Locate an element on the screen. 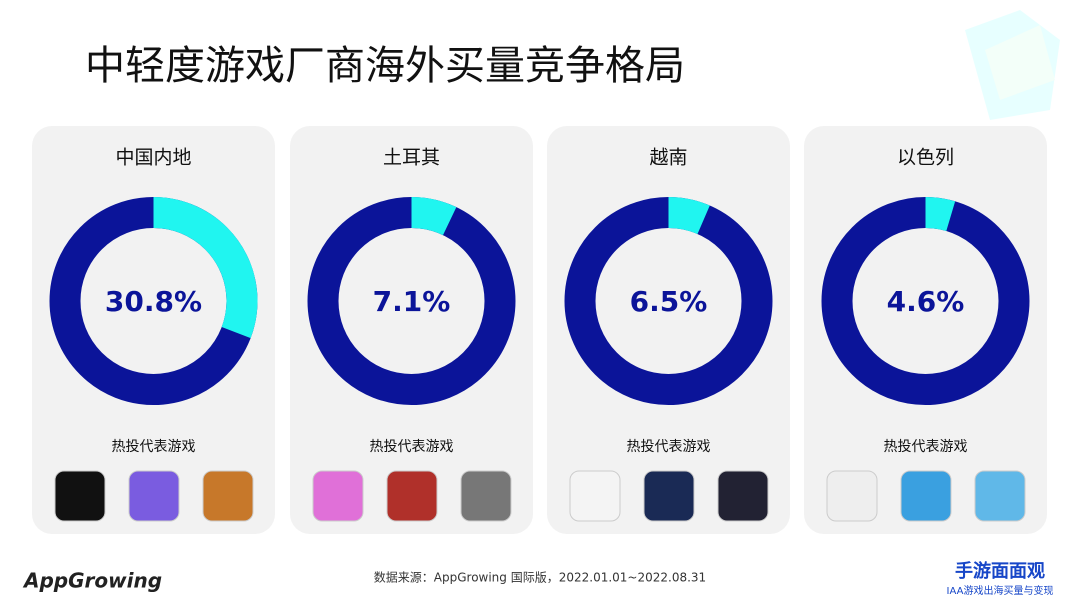  brand-left: AppGrowing is located at coordinates (92, 581).